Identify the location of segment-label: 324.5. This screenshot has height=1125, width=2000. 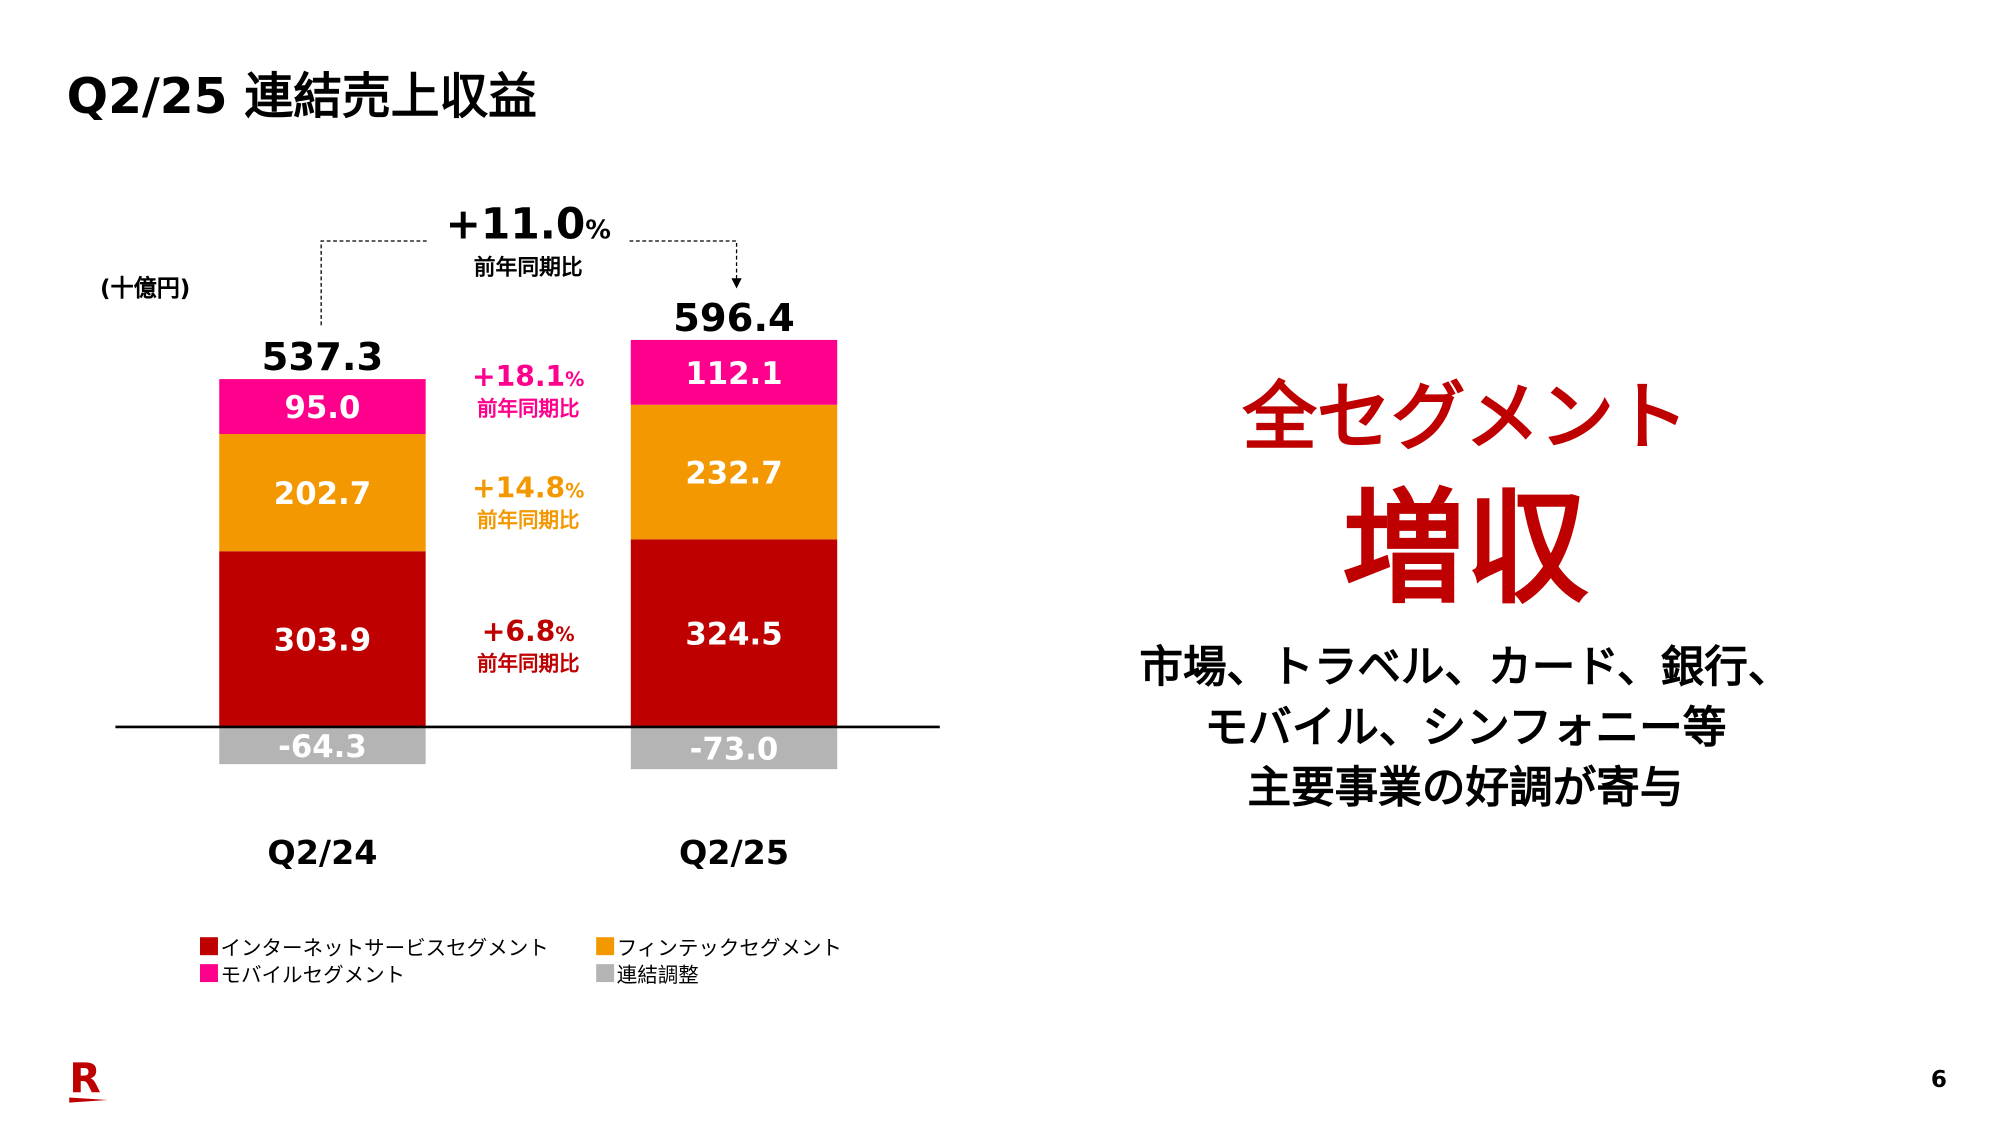
(733, 635).